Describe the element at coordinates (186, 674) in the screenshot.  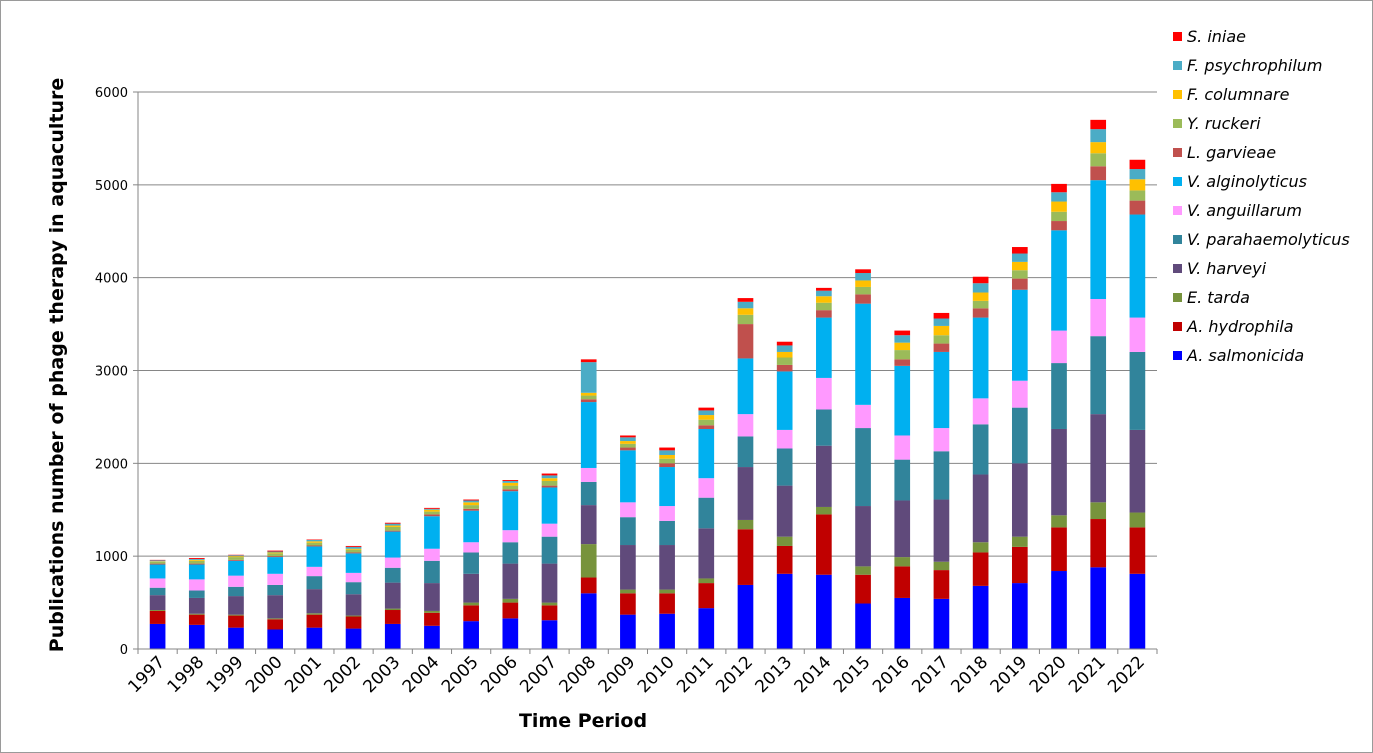
I see `x-tick-label: 1998` at that location.